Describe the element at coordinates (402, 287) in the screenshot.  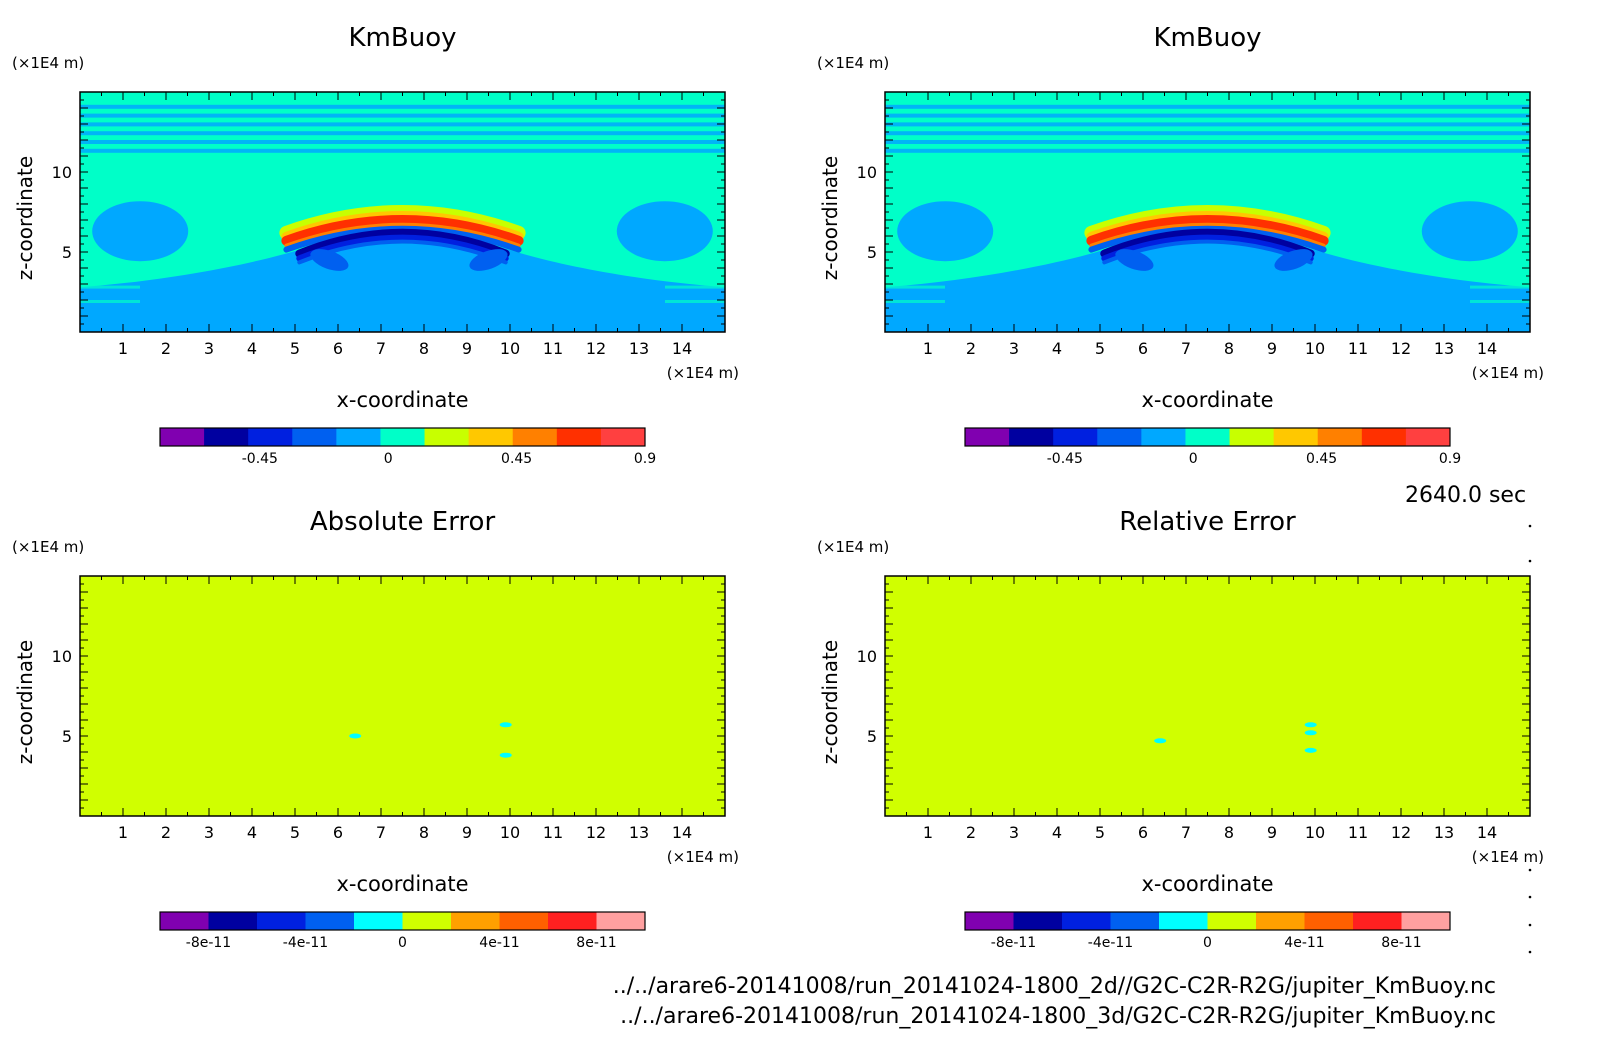
I see `field-lower-region` at that location.